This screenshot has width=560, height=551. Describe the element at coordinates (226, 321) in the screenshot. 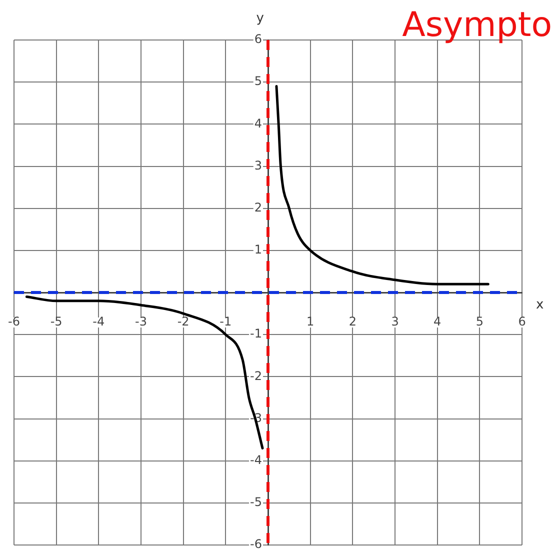

I see `x-tick-label: -1` at that location.